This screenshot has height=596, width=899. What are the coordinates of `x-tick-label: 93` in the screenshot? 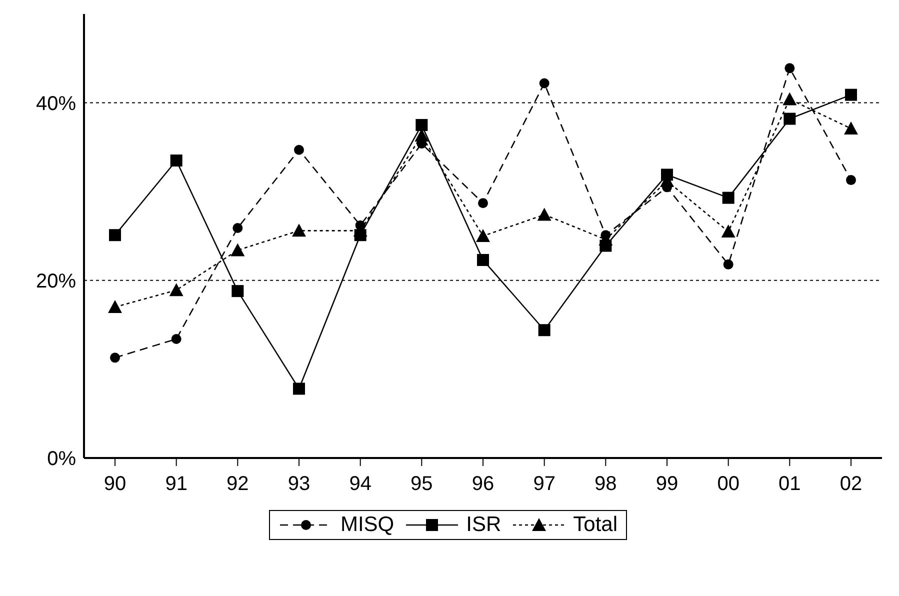 It's located at (299, 484).